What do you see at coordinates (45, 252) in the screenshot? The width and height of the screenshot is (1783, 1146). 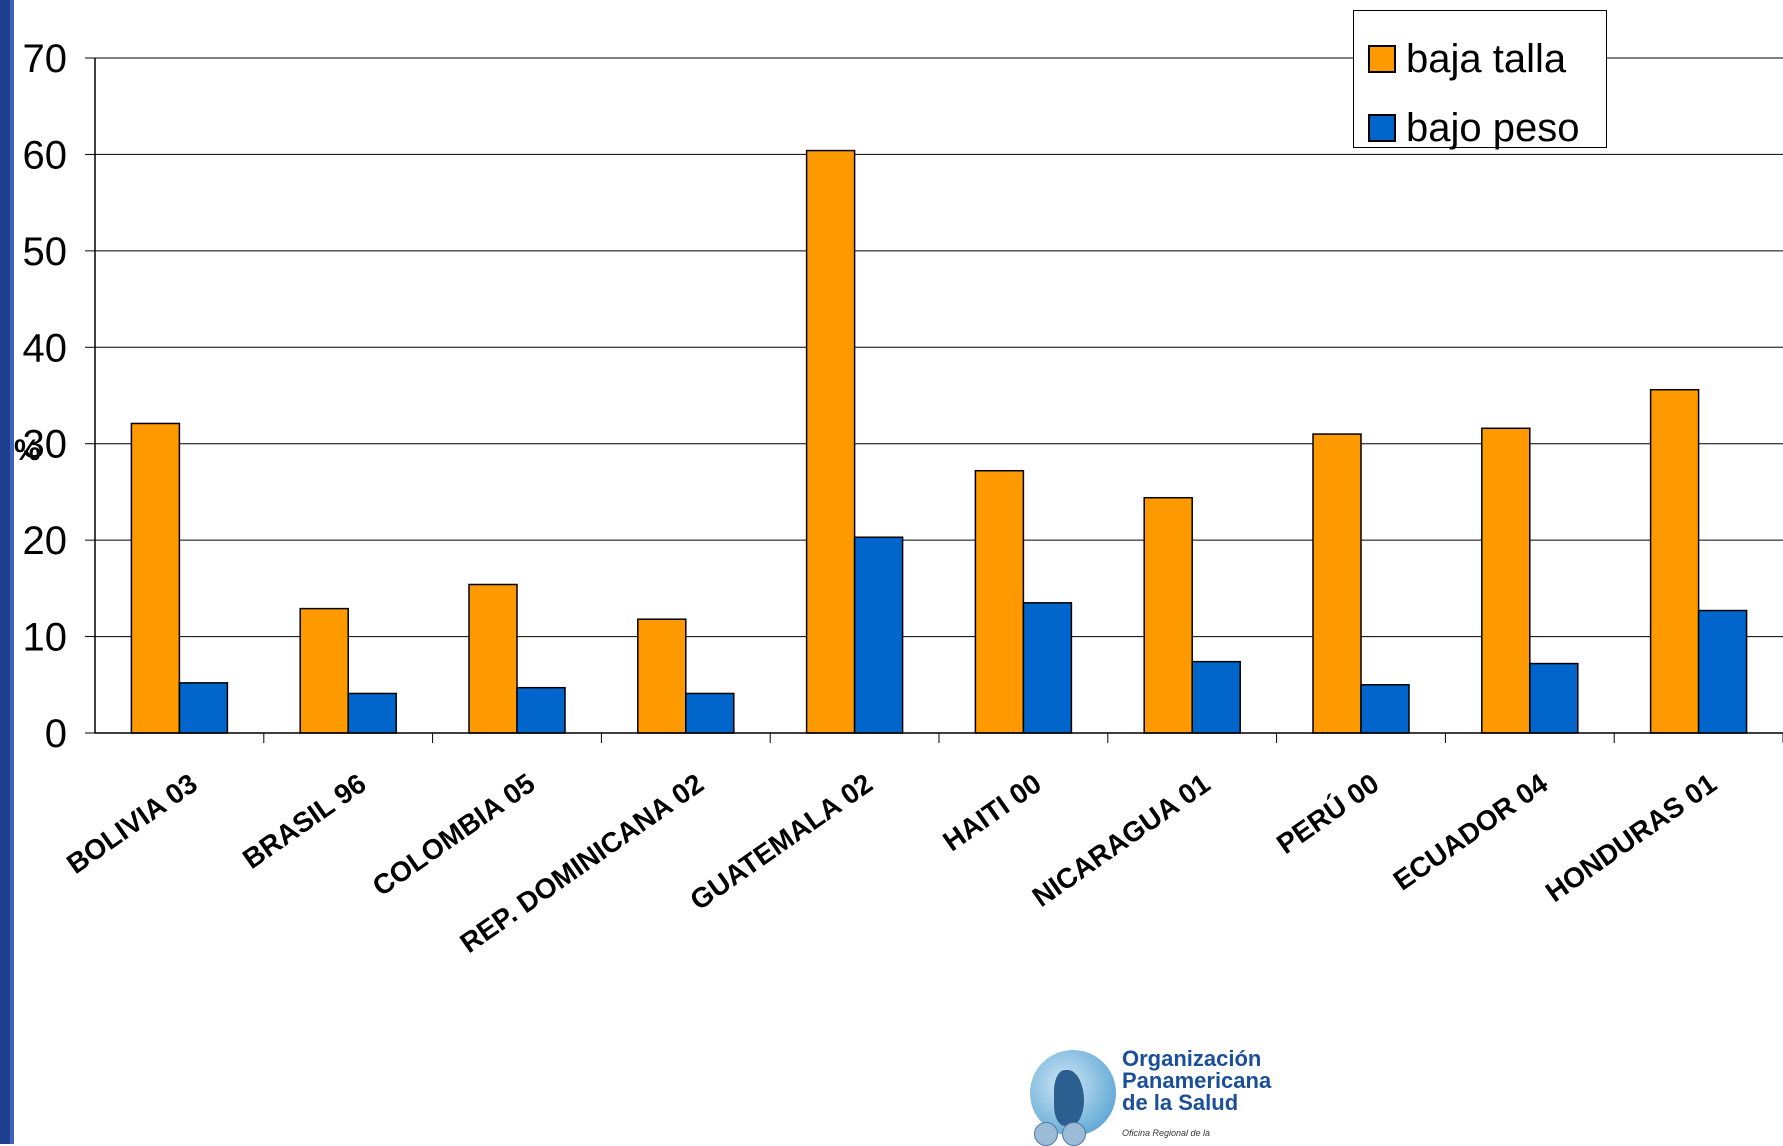 I see `y-tick-label: 50` at bounding box center [45, 252].